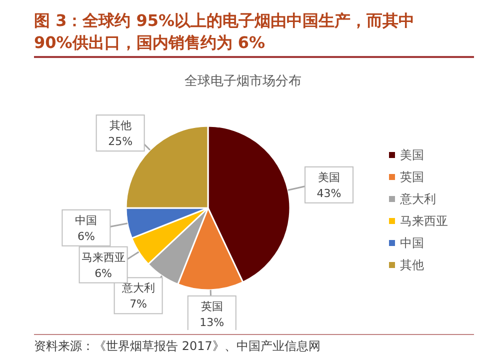  What do you see at coordinates (254, 344) in the screenshot?
I see `text: 资料来源：《世界烟草报告 2017》、中国产业信息网` at bounding box center [254, 344].